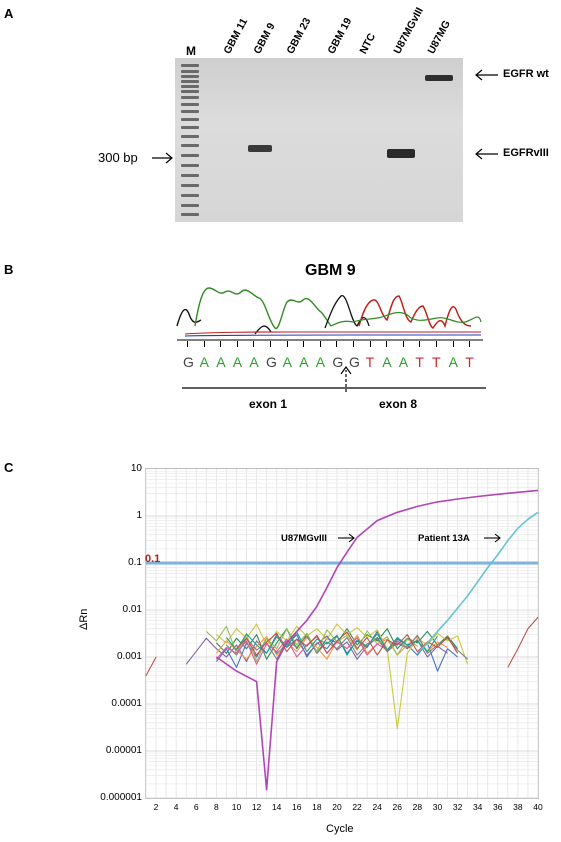  Describe the element at coordinates (397, 807) in the screenshot. I see `x-tick-label: 26` at that location.